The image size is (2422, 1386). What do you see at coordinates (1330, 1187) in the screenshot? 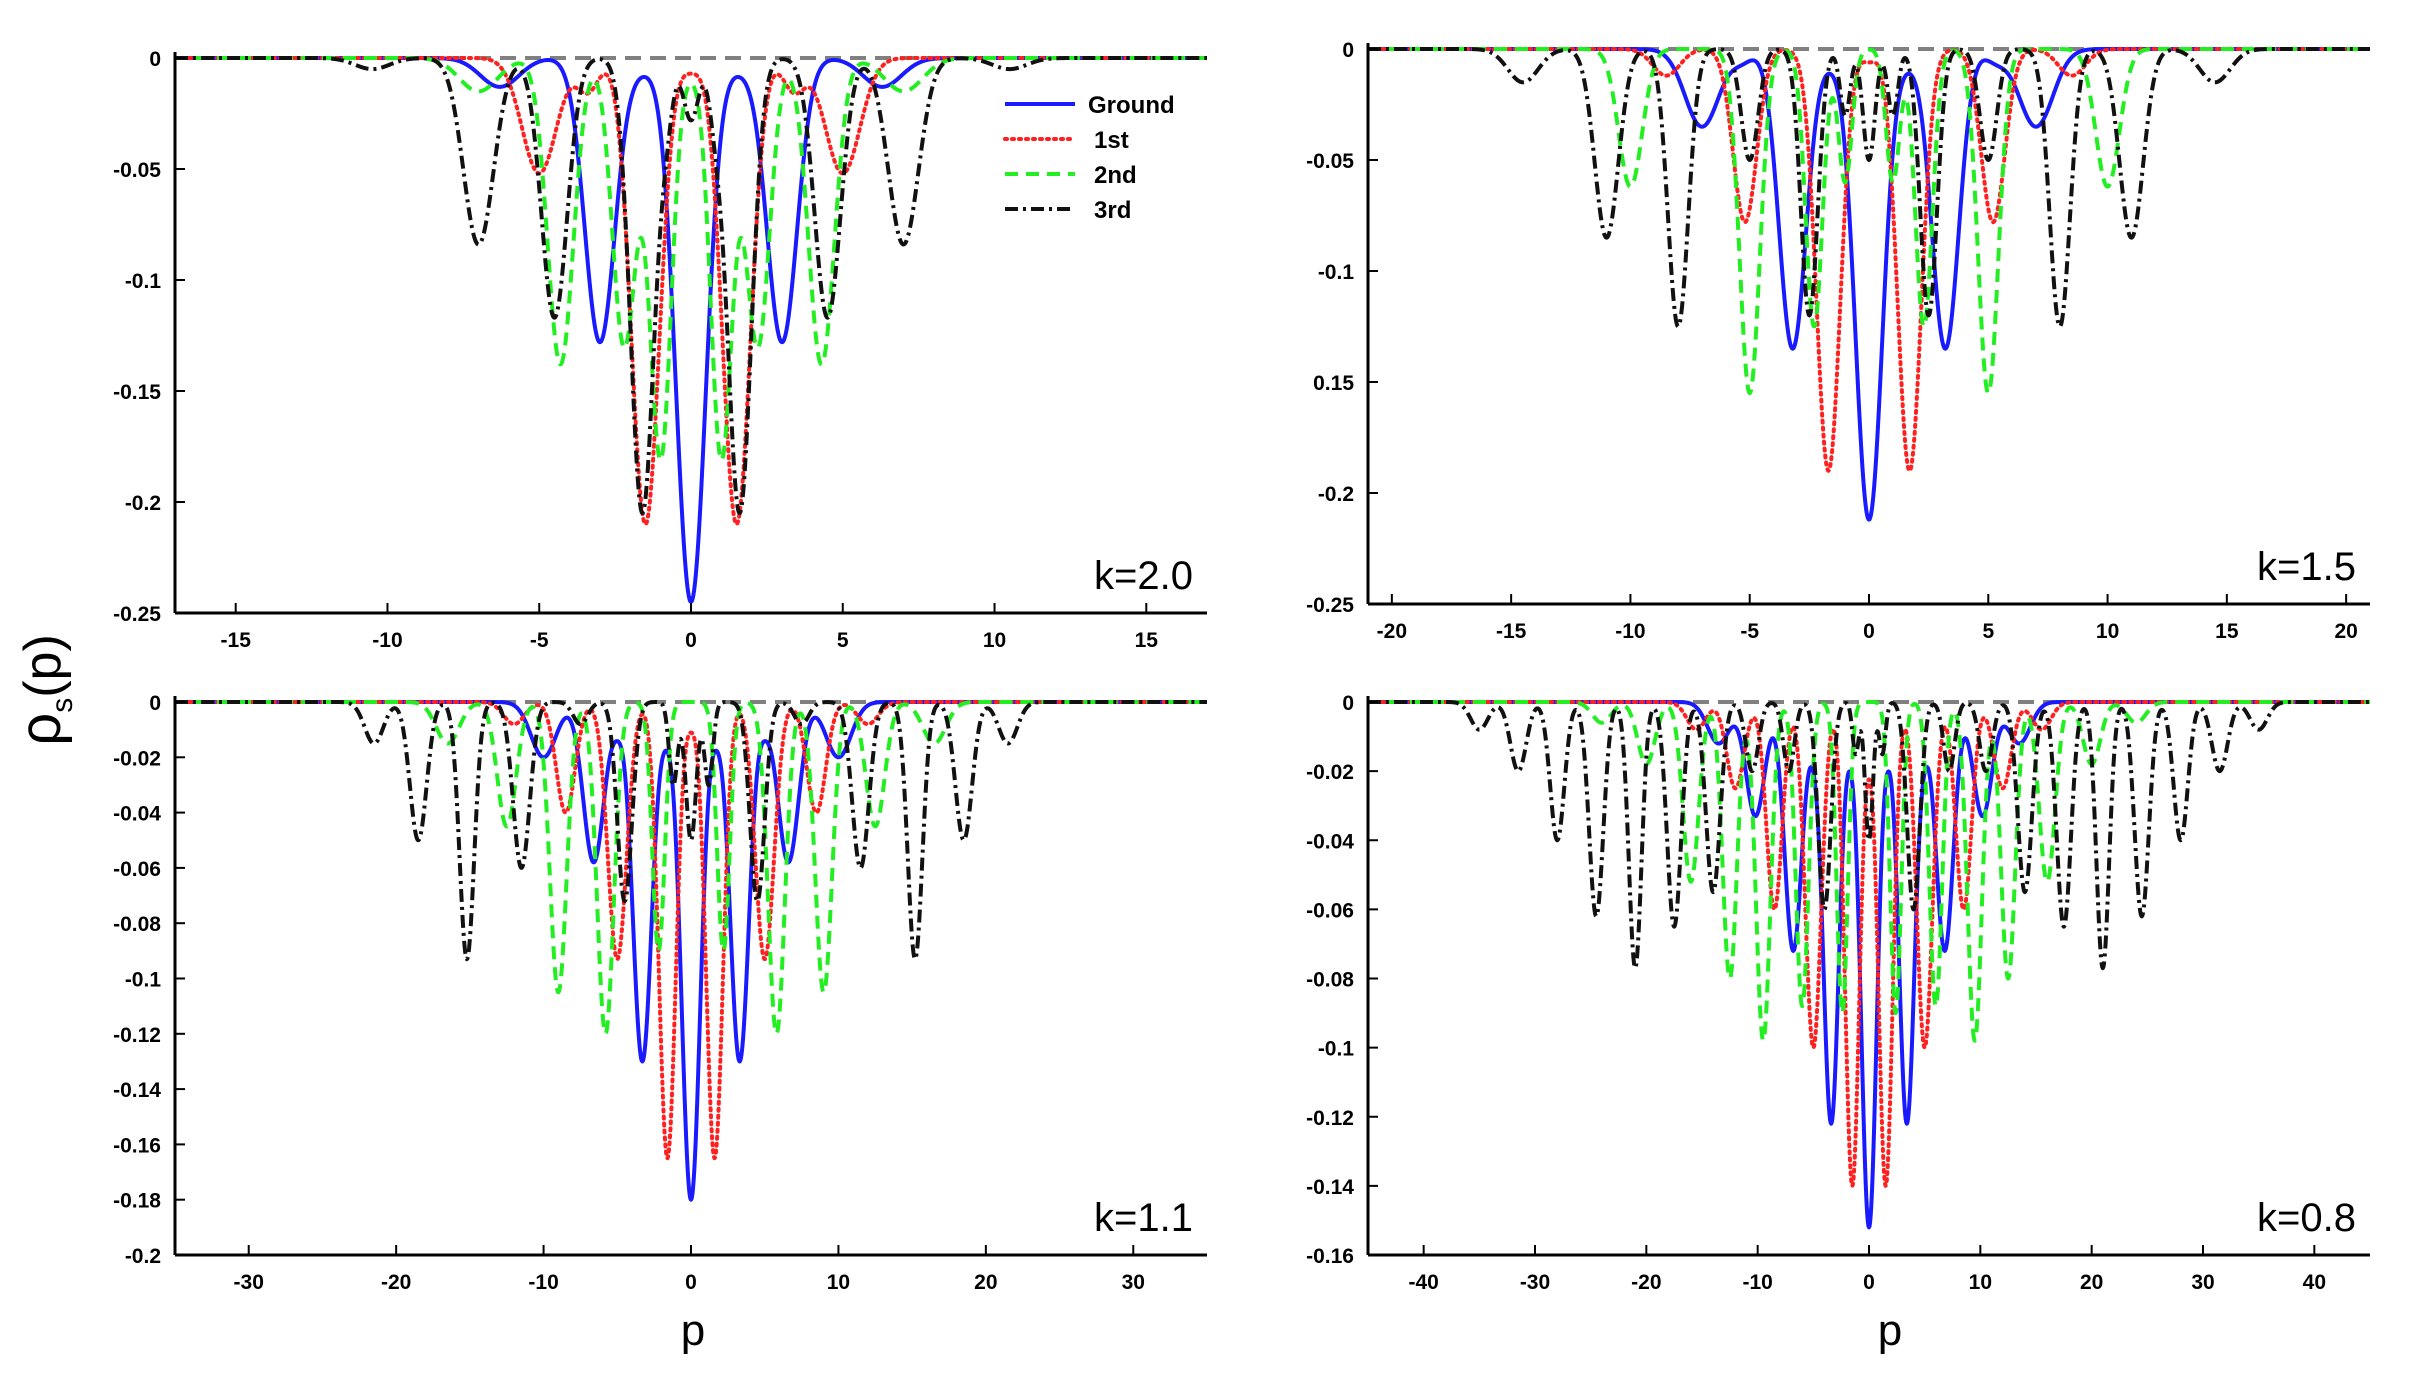
I see `y-tick-label: -0.14` at bounding box center [1330, 1187].